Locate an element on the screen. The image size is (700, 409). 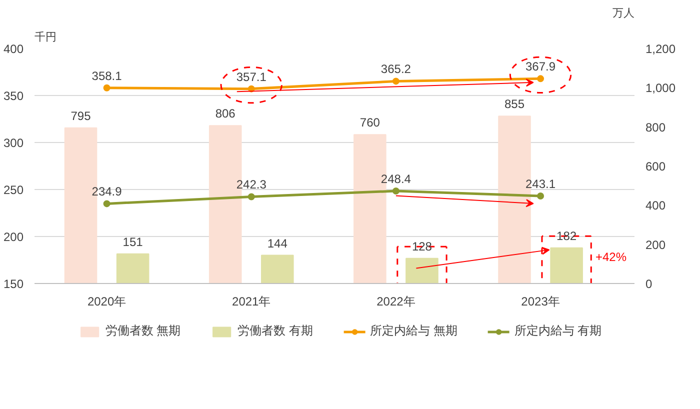
y2-tick-label: 400 is located at coordinates (656, 205).